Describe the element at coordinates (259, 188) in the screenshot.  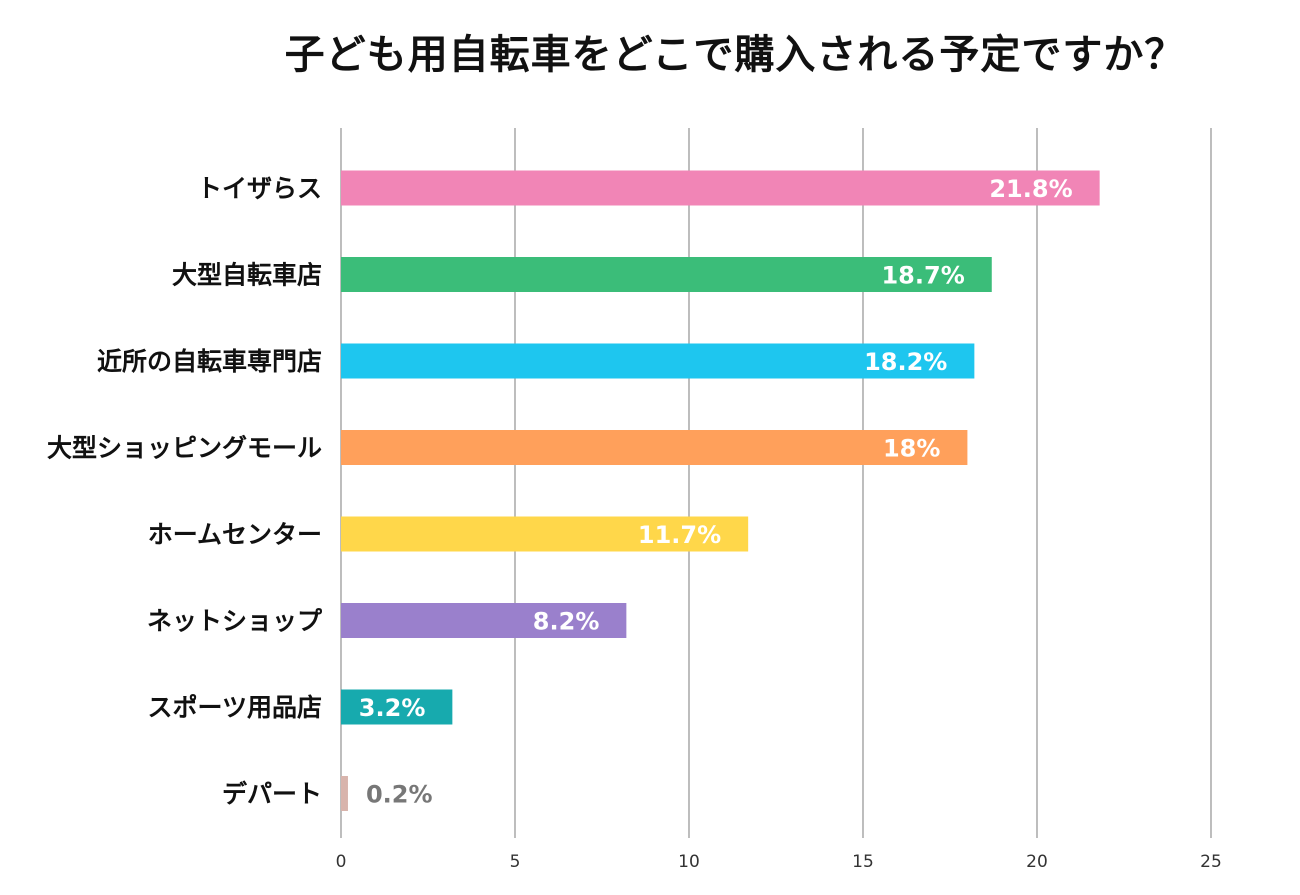
I see `category-label: トイザらス` at that location.